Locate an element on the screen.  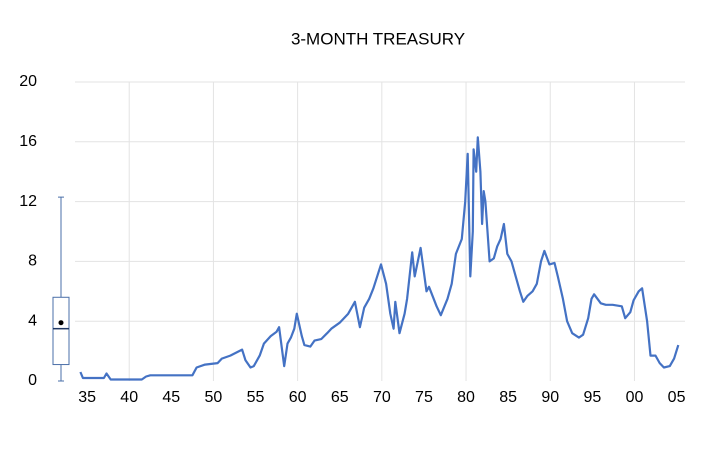
x-tick-label: 35 is located at coordinates (87, 397).